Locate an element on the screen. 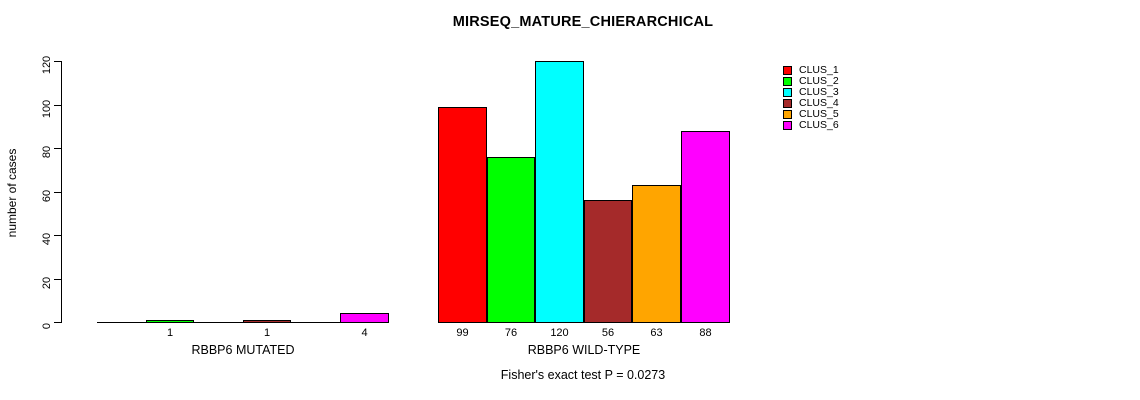 The width and height of the screenshot is (1140, 400). legend-label: CLUS_1 is located at coordinates (819, 70).